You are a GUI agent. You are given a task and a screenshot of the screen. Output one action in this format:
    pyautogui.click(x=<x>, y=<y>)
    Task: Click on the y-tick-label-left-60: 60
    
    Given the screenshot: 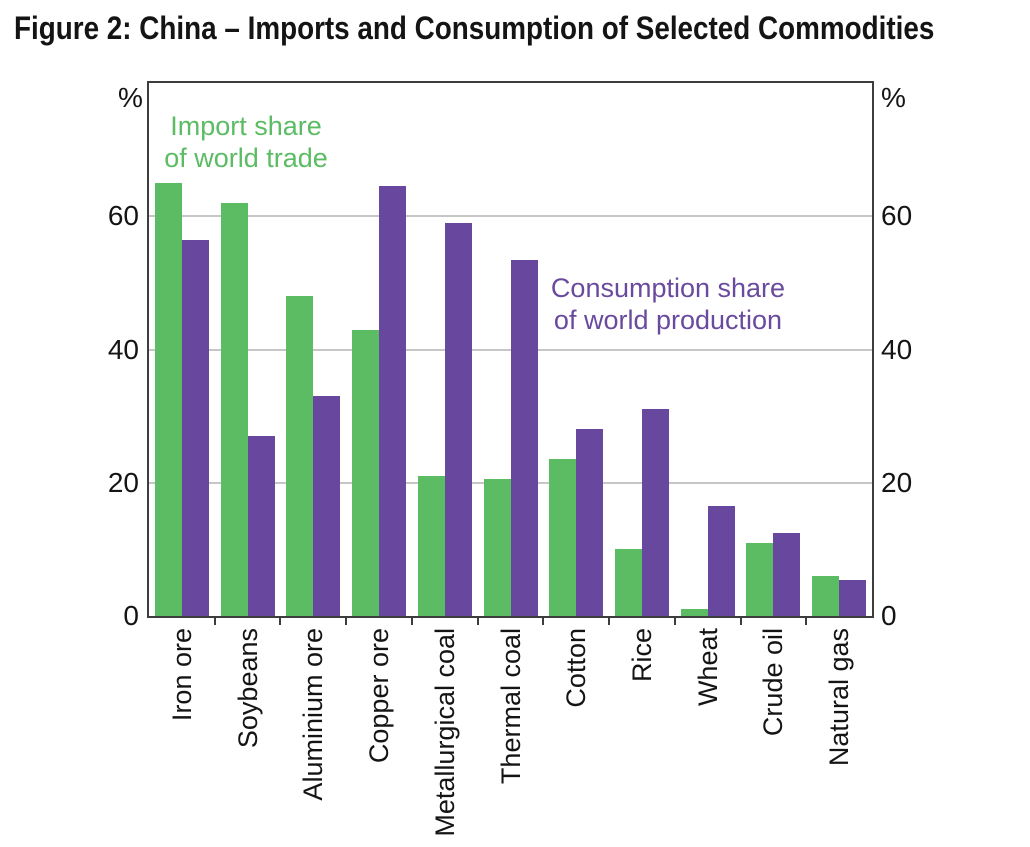 What is the action you would take?
    pyautogui.click(x=123, y=216)
    